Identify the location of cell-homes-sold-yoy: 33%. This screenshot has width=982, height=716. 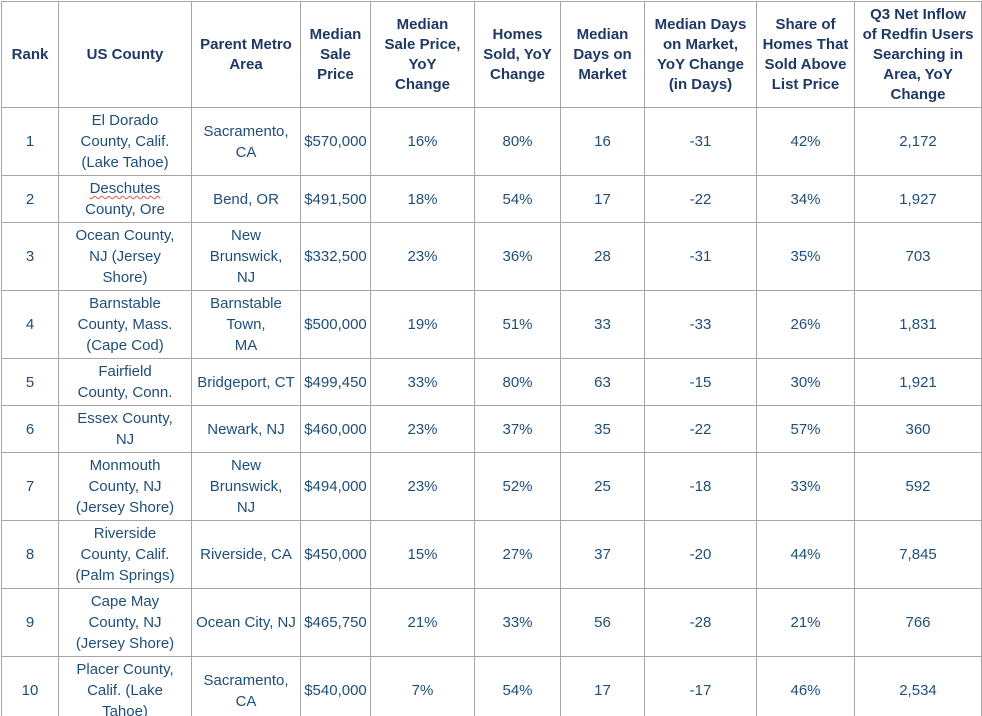
(517, 622).